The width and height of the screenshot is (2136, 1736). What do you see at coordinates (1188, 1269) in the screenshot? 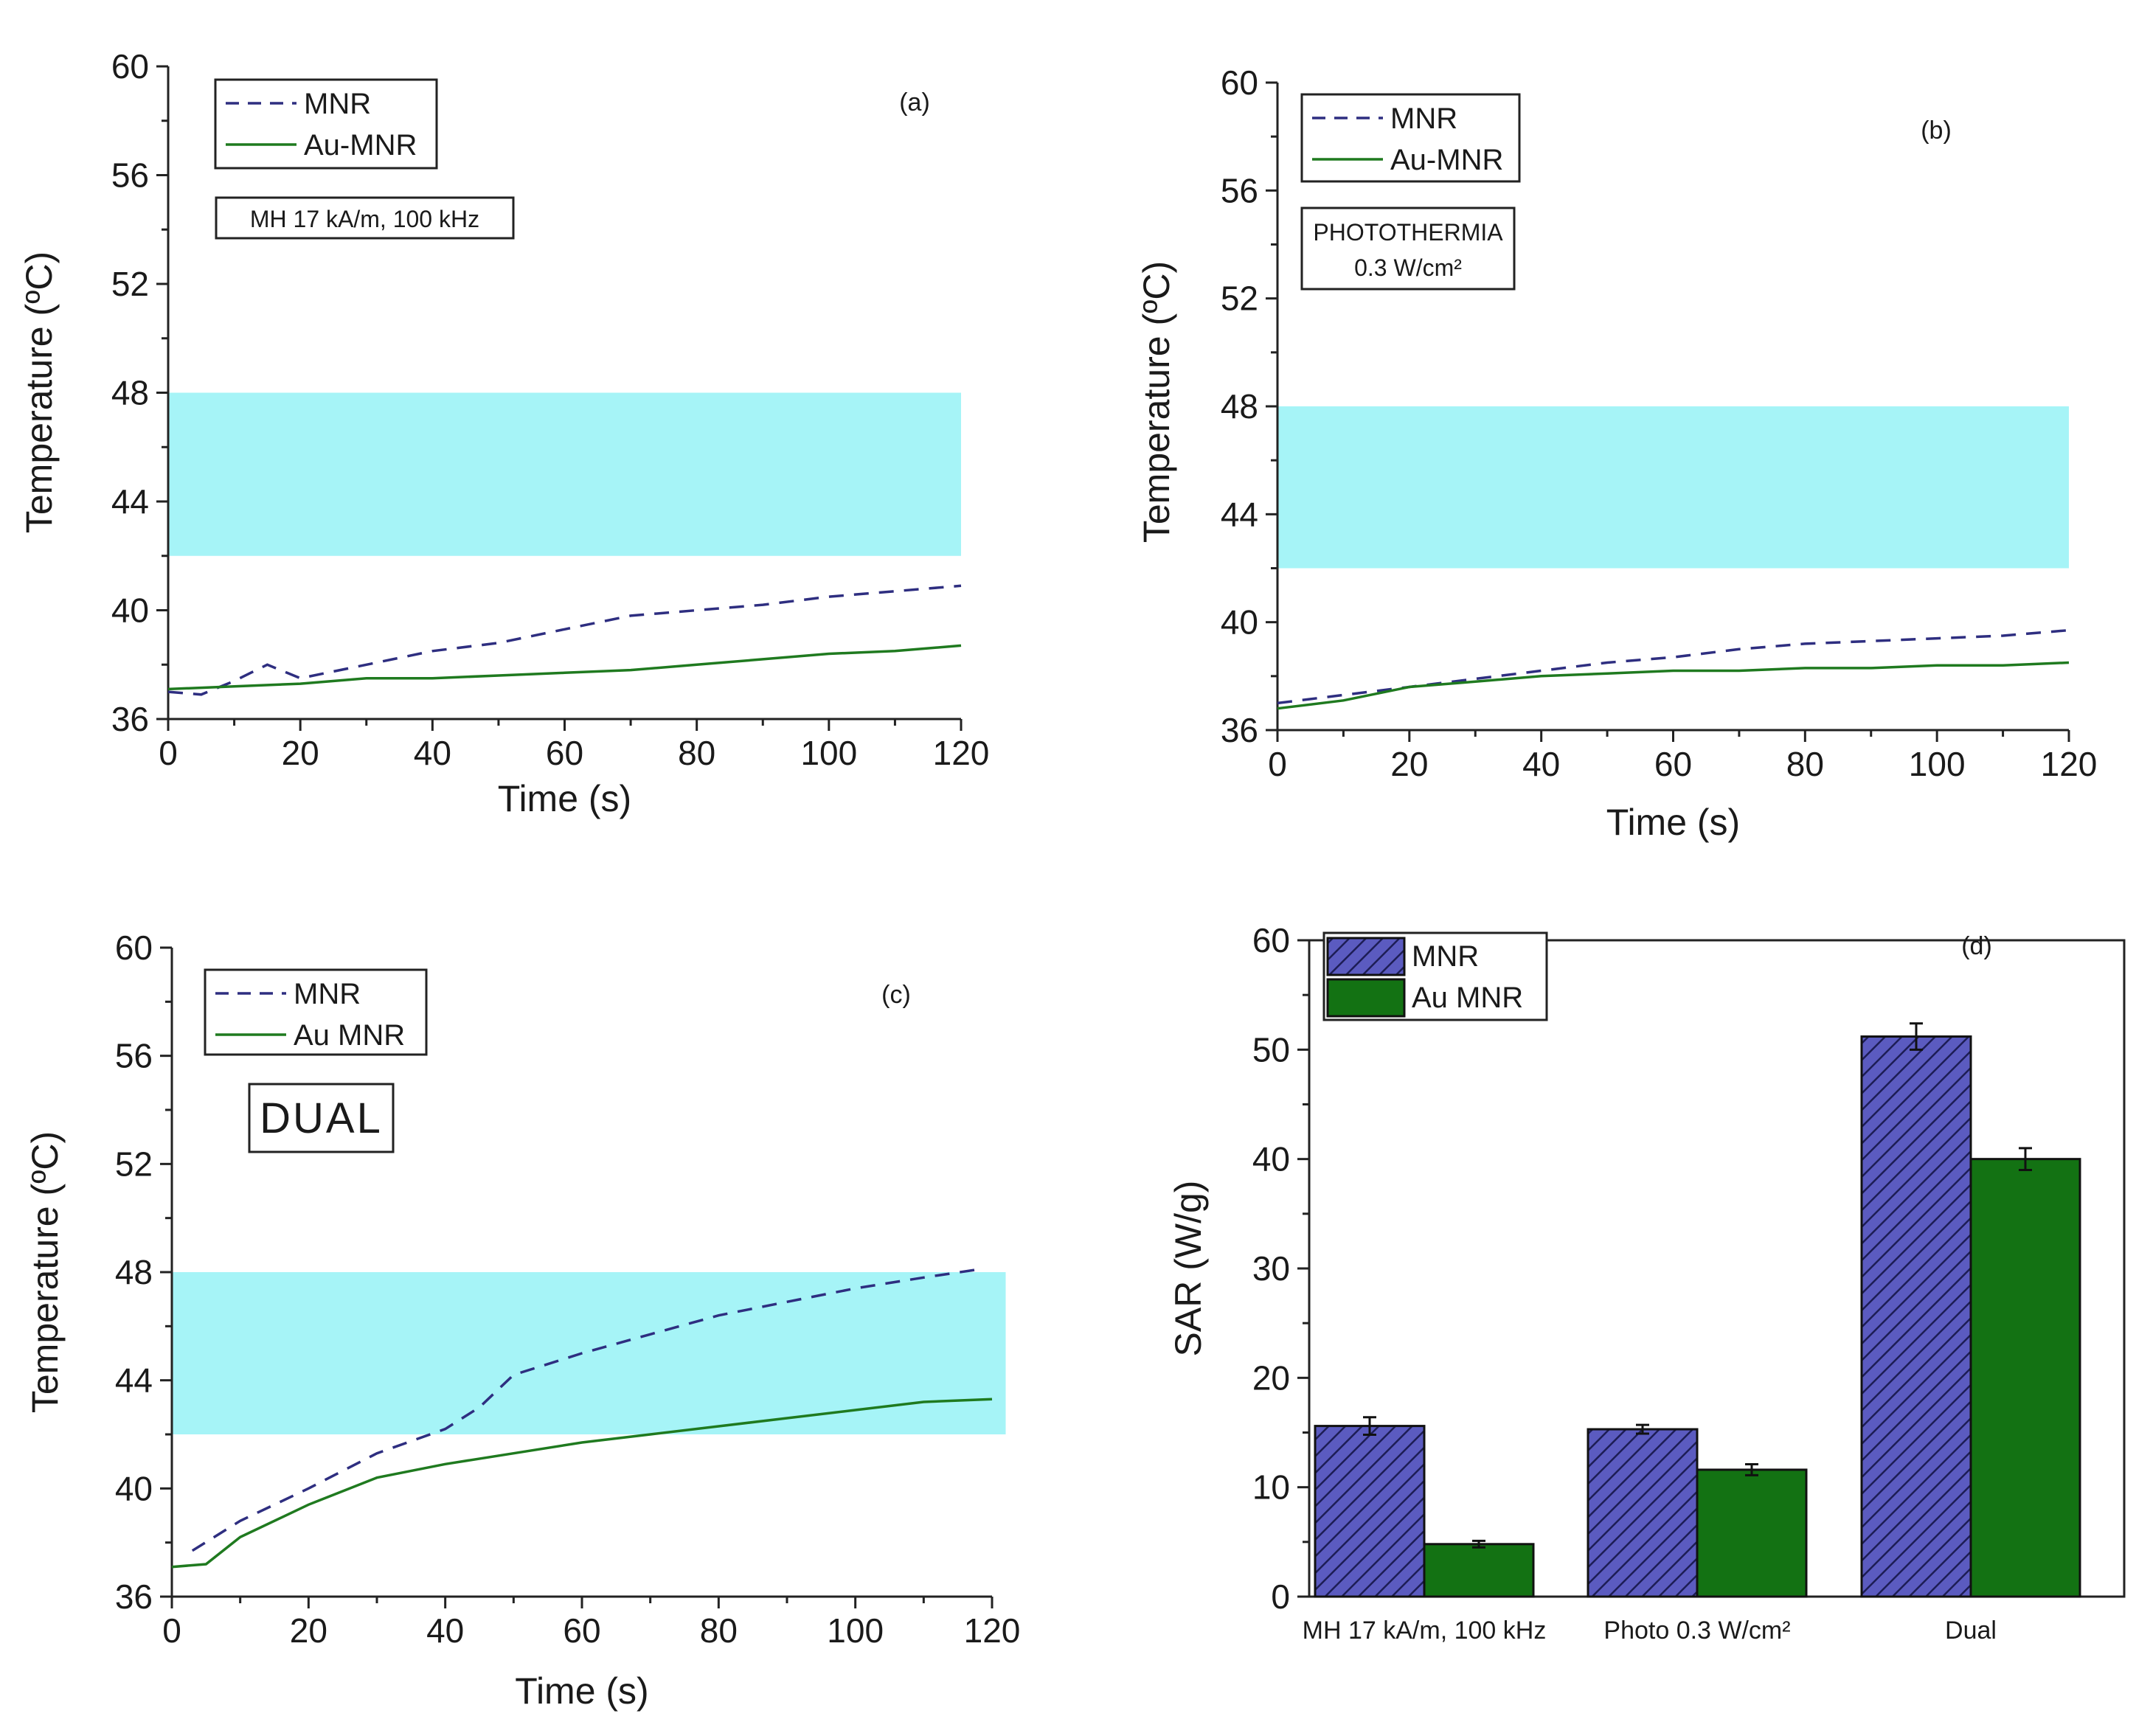
I see `y-axis-label: SAR (W/g)` at bounding box center [1188, 1269].